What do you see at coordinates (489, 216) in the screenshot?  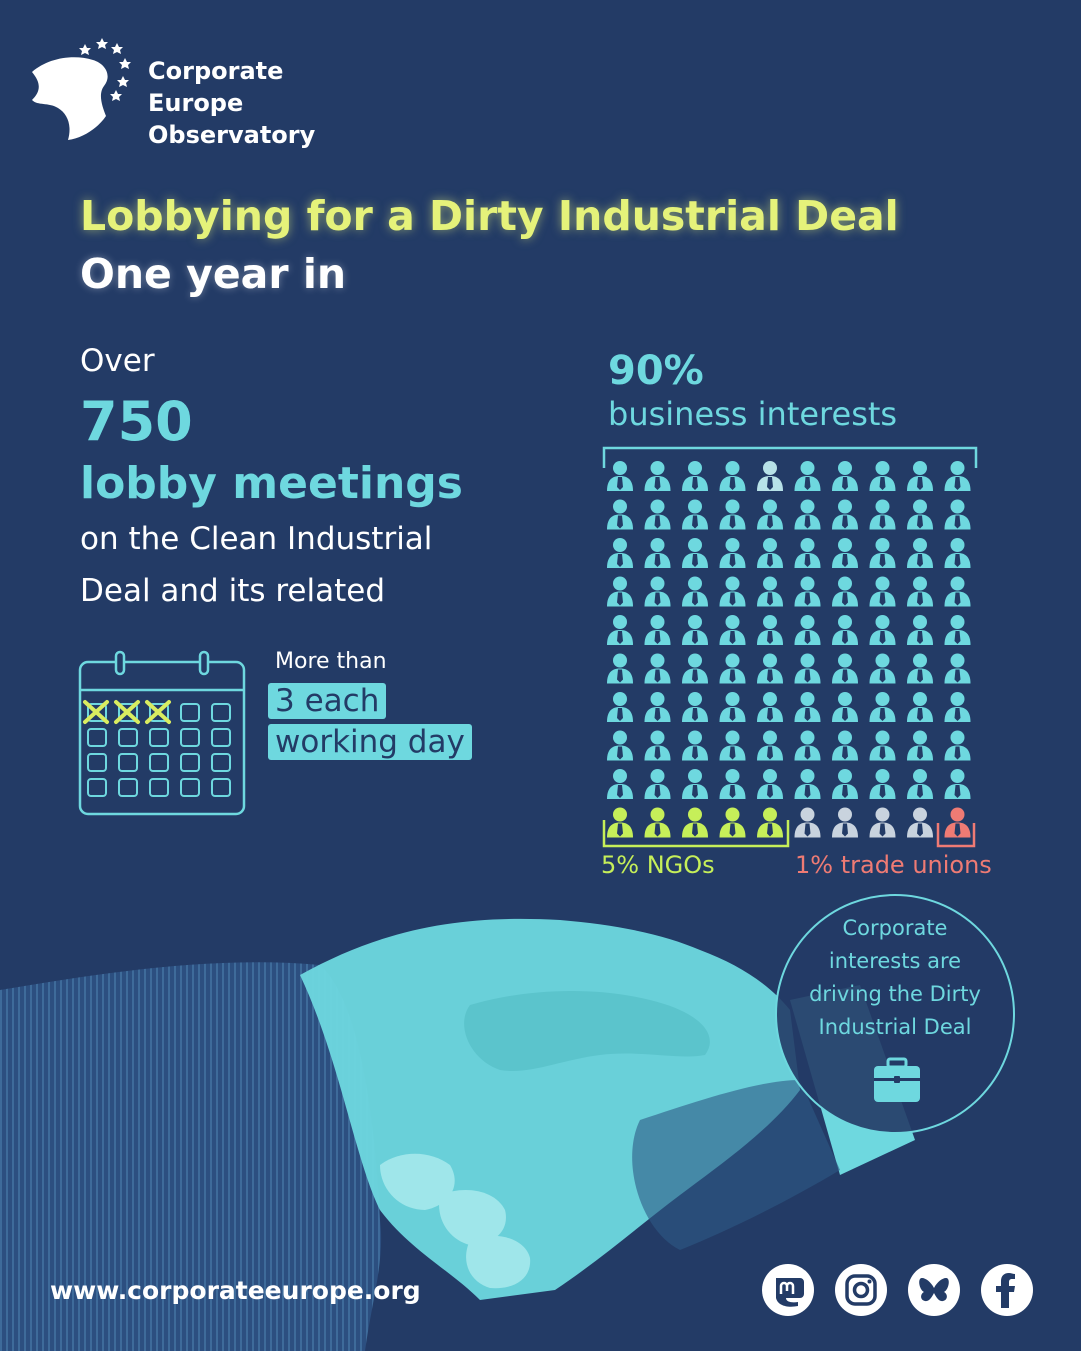 I see `headline: Lobbying for a Dirty Industrial Deal` at bounding box center [489, 216].